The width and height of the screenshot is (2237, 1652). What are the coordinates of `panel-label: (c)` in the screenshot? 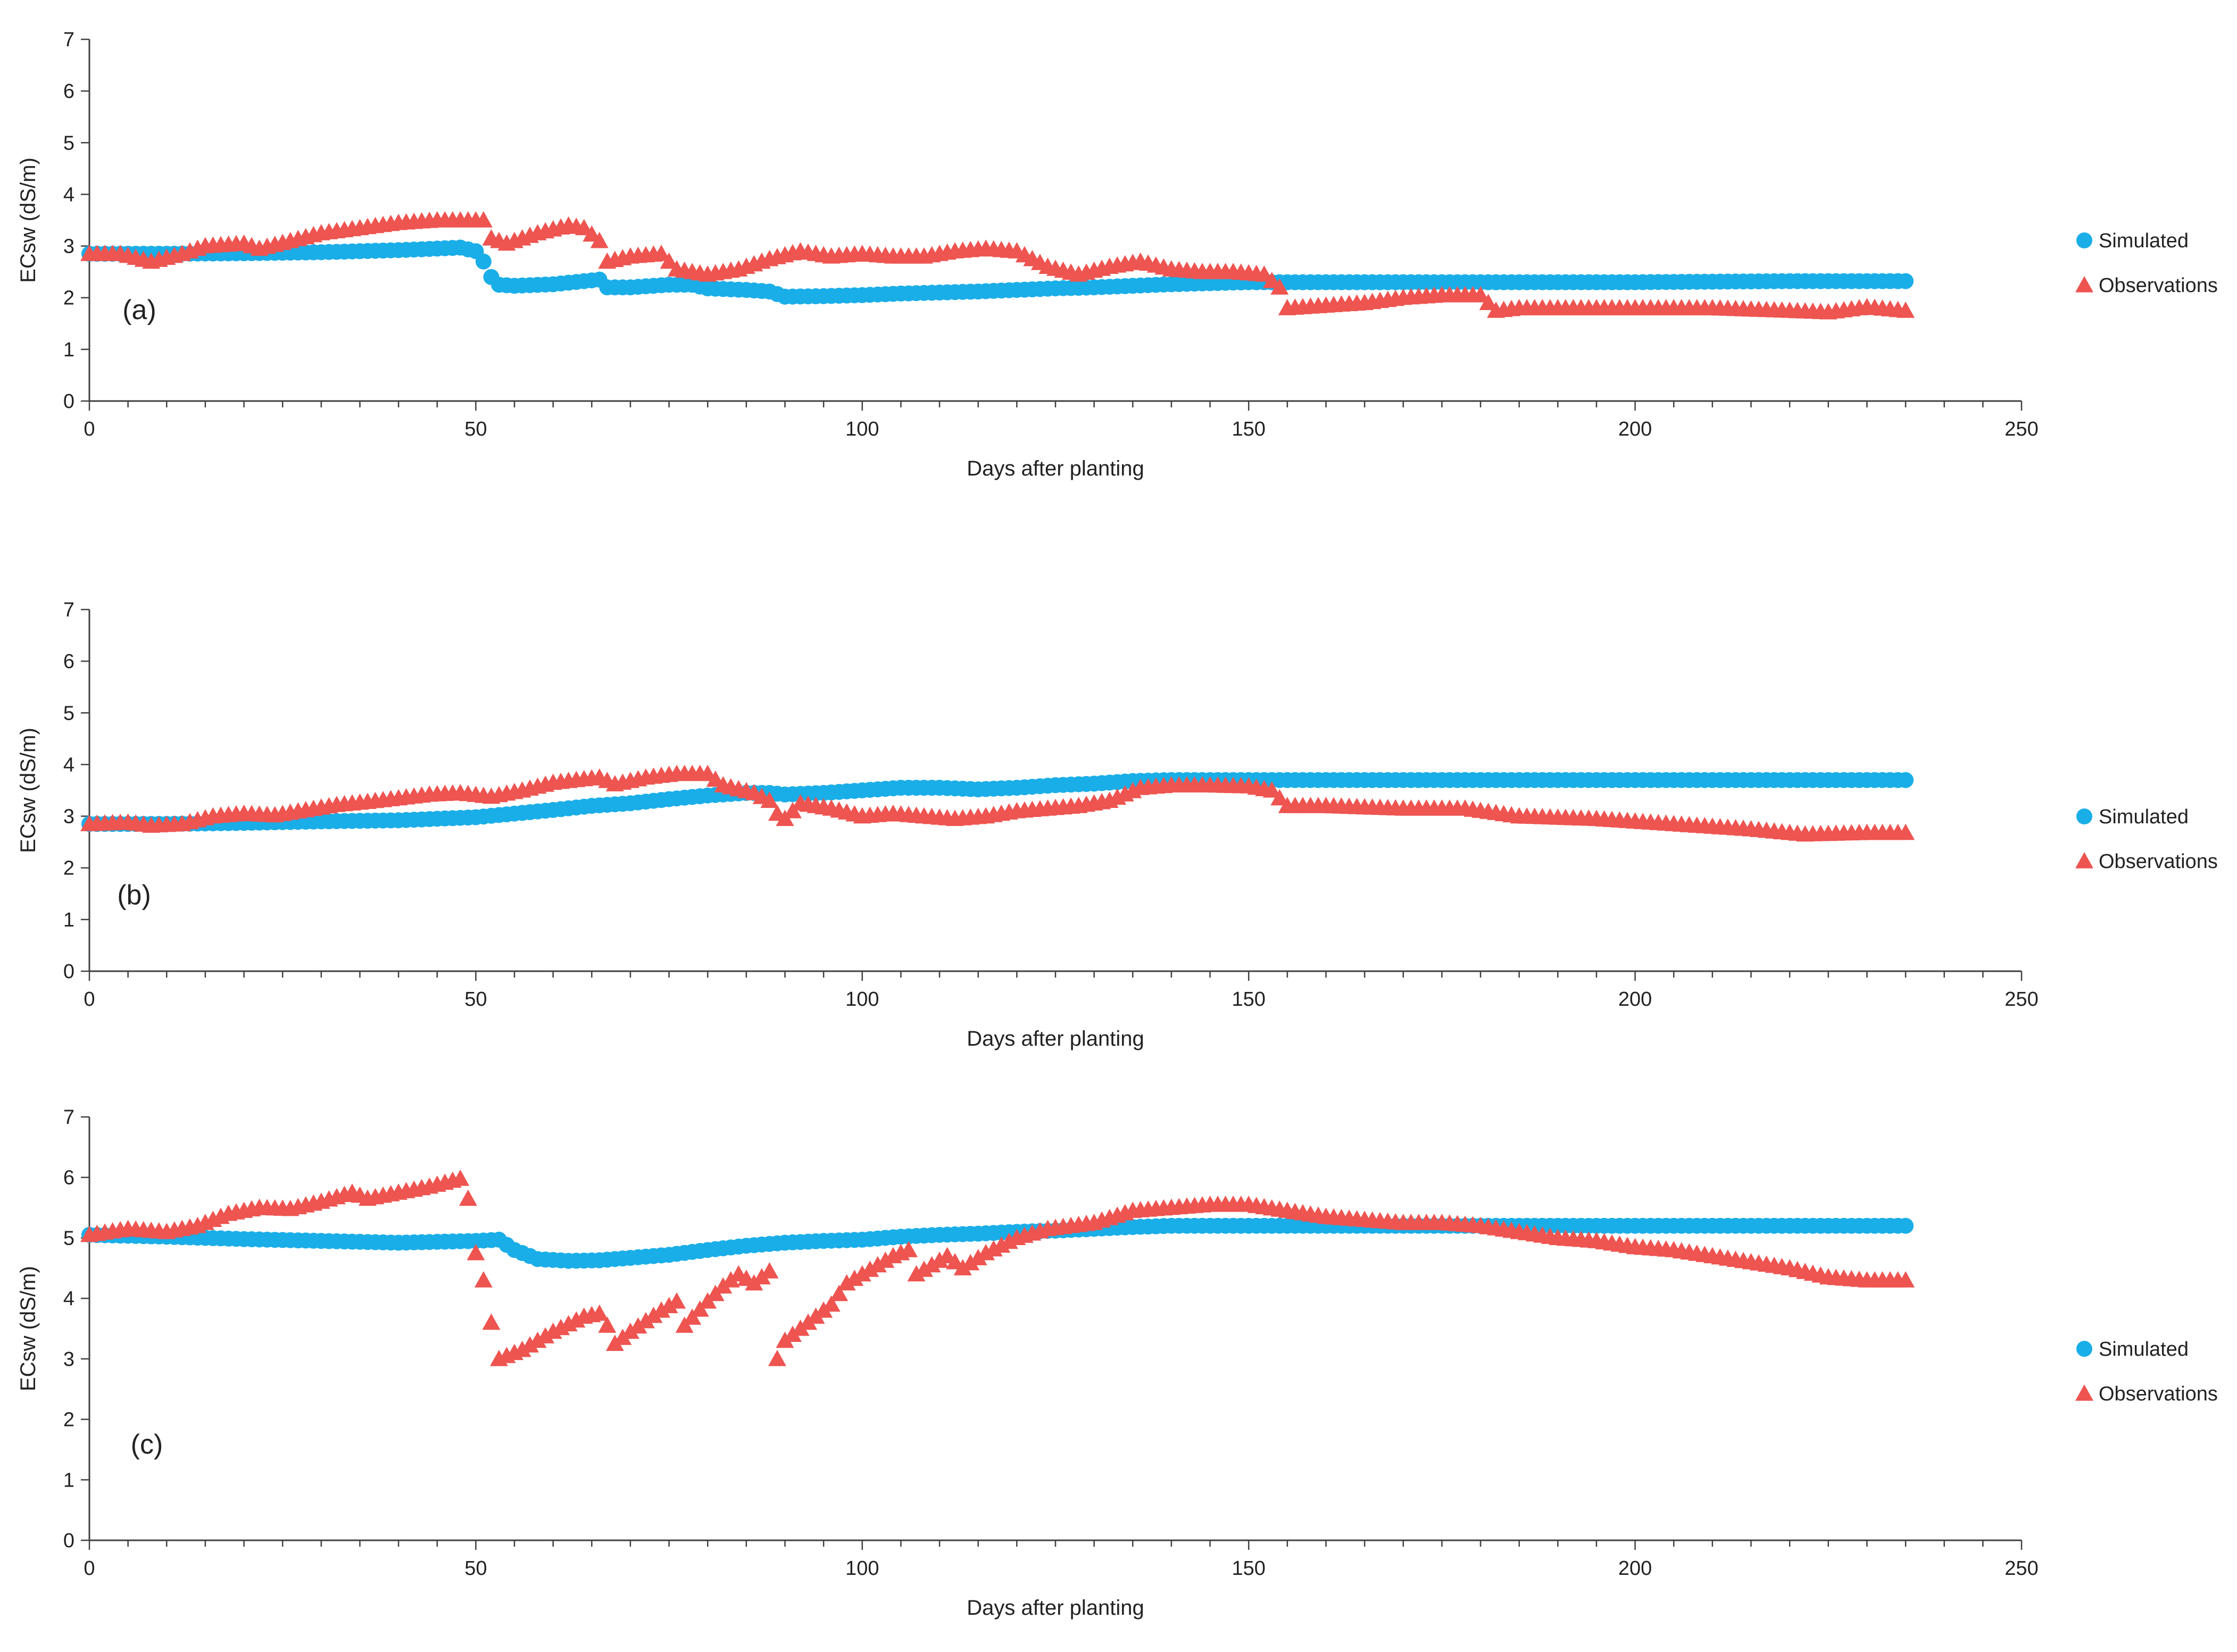 It's located at (147, 1444).